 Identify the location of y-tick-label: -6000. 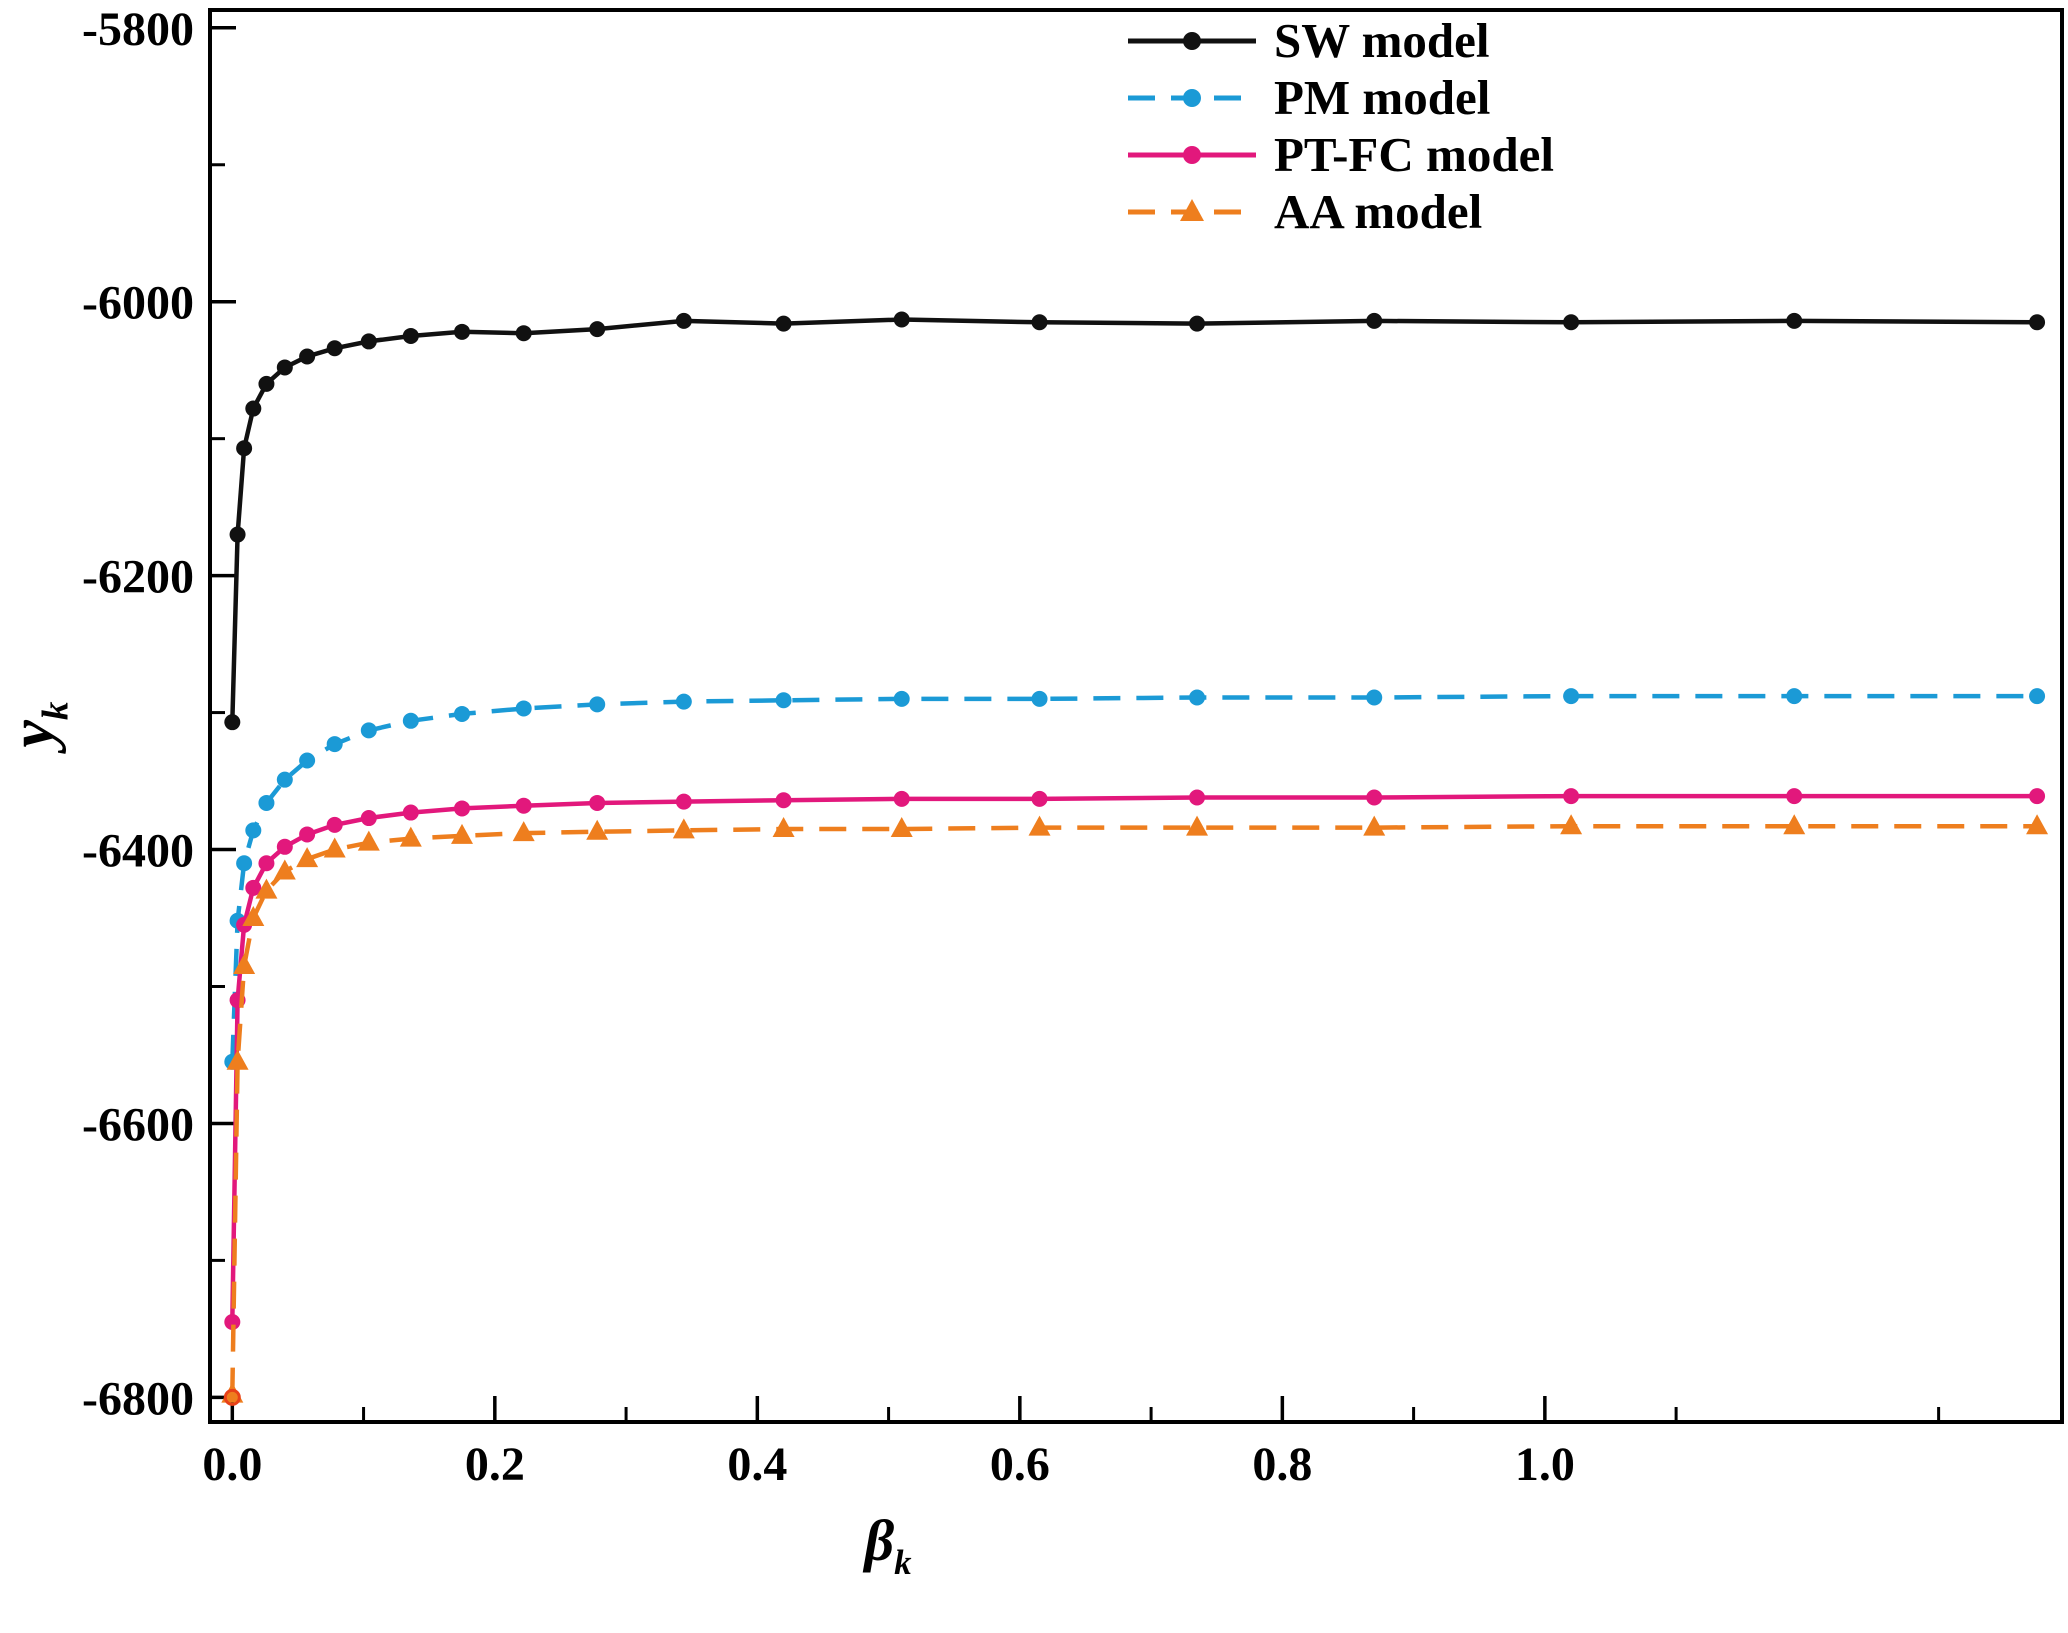
(138, 303).